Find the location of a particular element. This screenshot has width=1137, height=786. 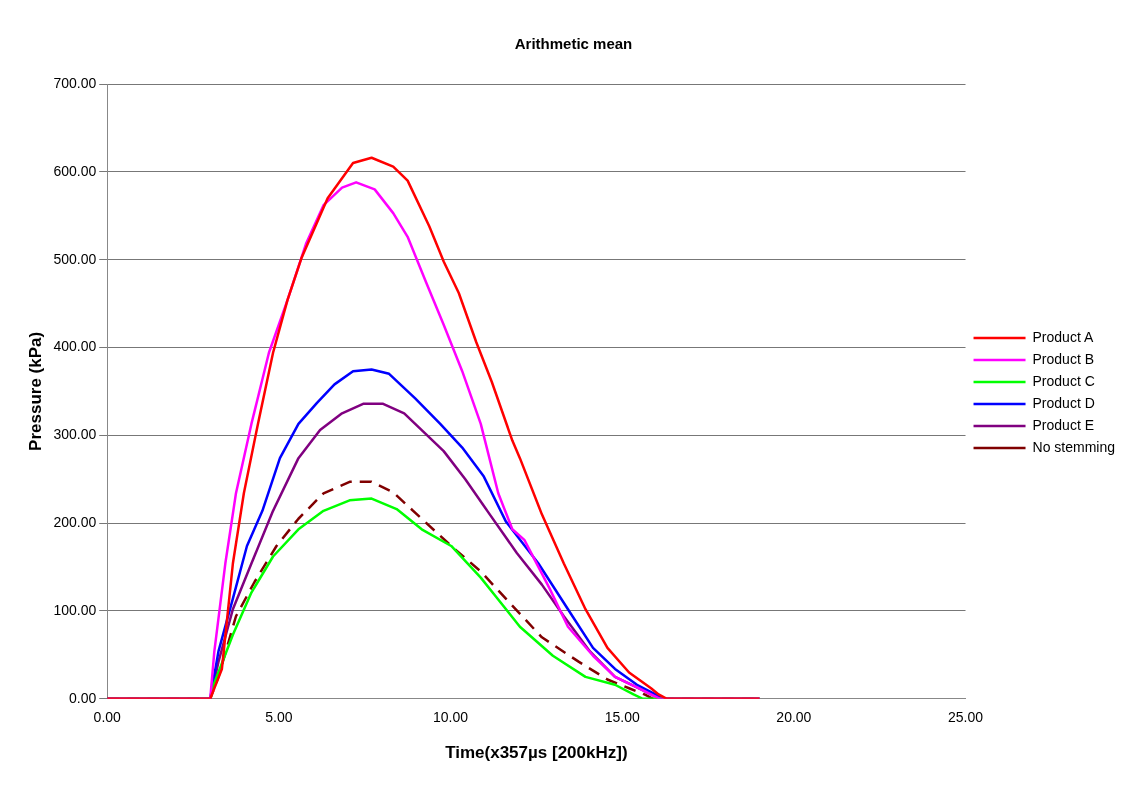

legend-label: Product E is located at coordinates (1063, 424).